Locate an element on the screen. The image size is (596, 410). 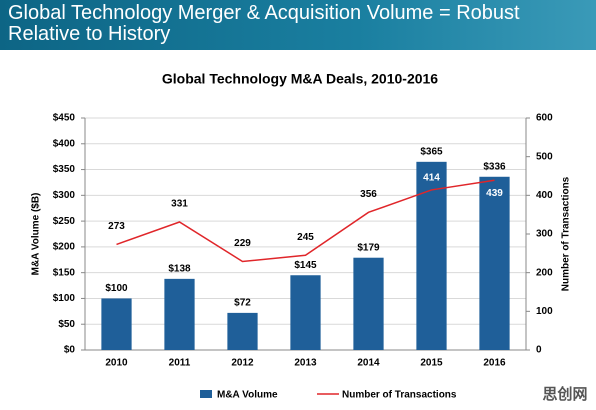
y-tick-label: $100 is located at coordinates (64, 298).